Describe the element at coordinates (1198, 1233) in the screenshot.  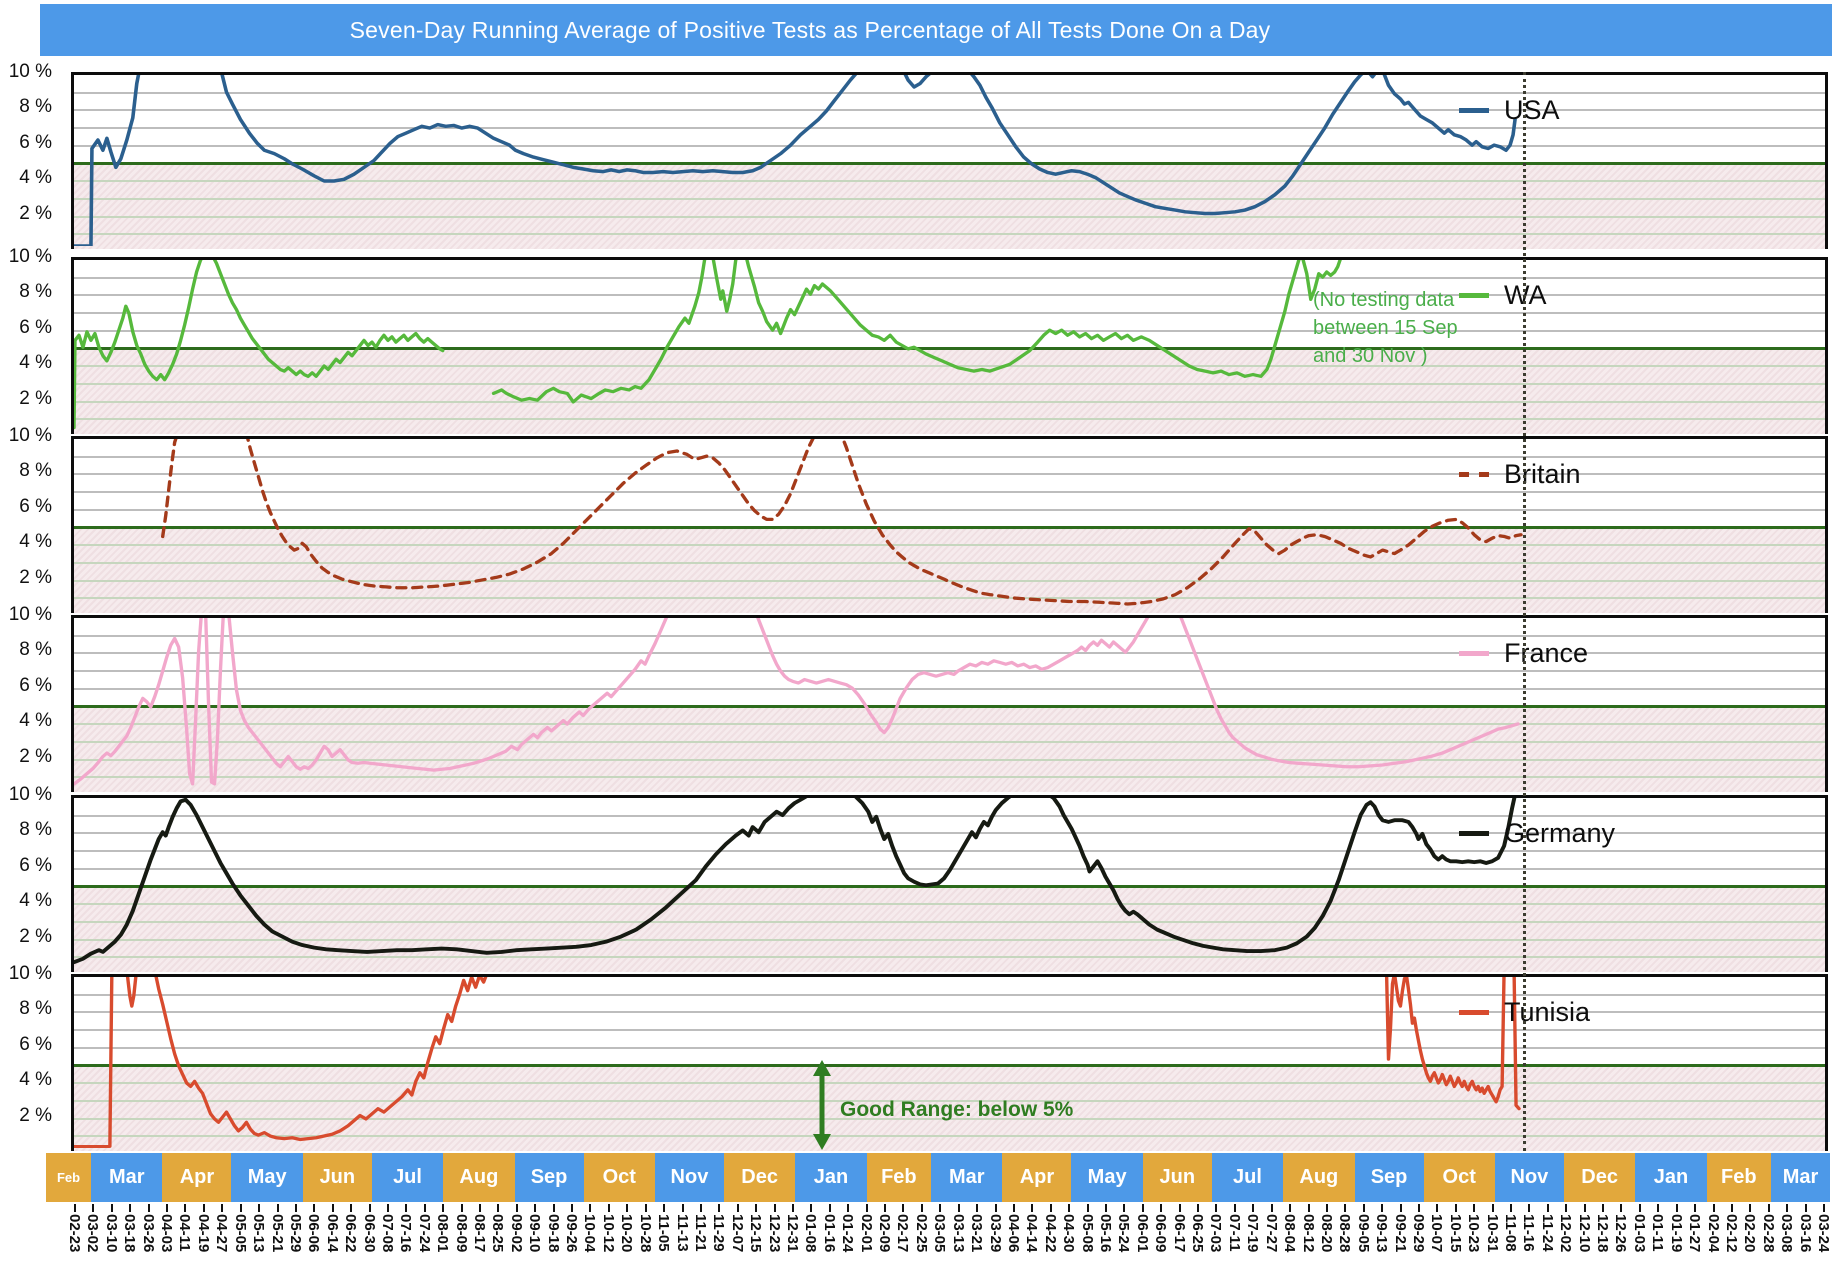
I see `date-tick-label: 06-25` at that location.